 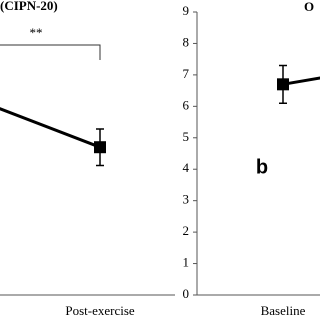 What do you see at coordinates (186, 73) in the screenshot?
I see `y-tick-label: 7` at bounding box center [186, 73].